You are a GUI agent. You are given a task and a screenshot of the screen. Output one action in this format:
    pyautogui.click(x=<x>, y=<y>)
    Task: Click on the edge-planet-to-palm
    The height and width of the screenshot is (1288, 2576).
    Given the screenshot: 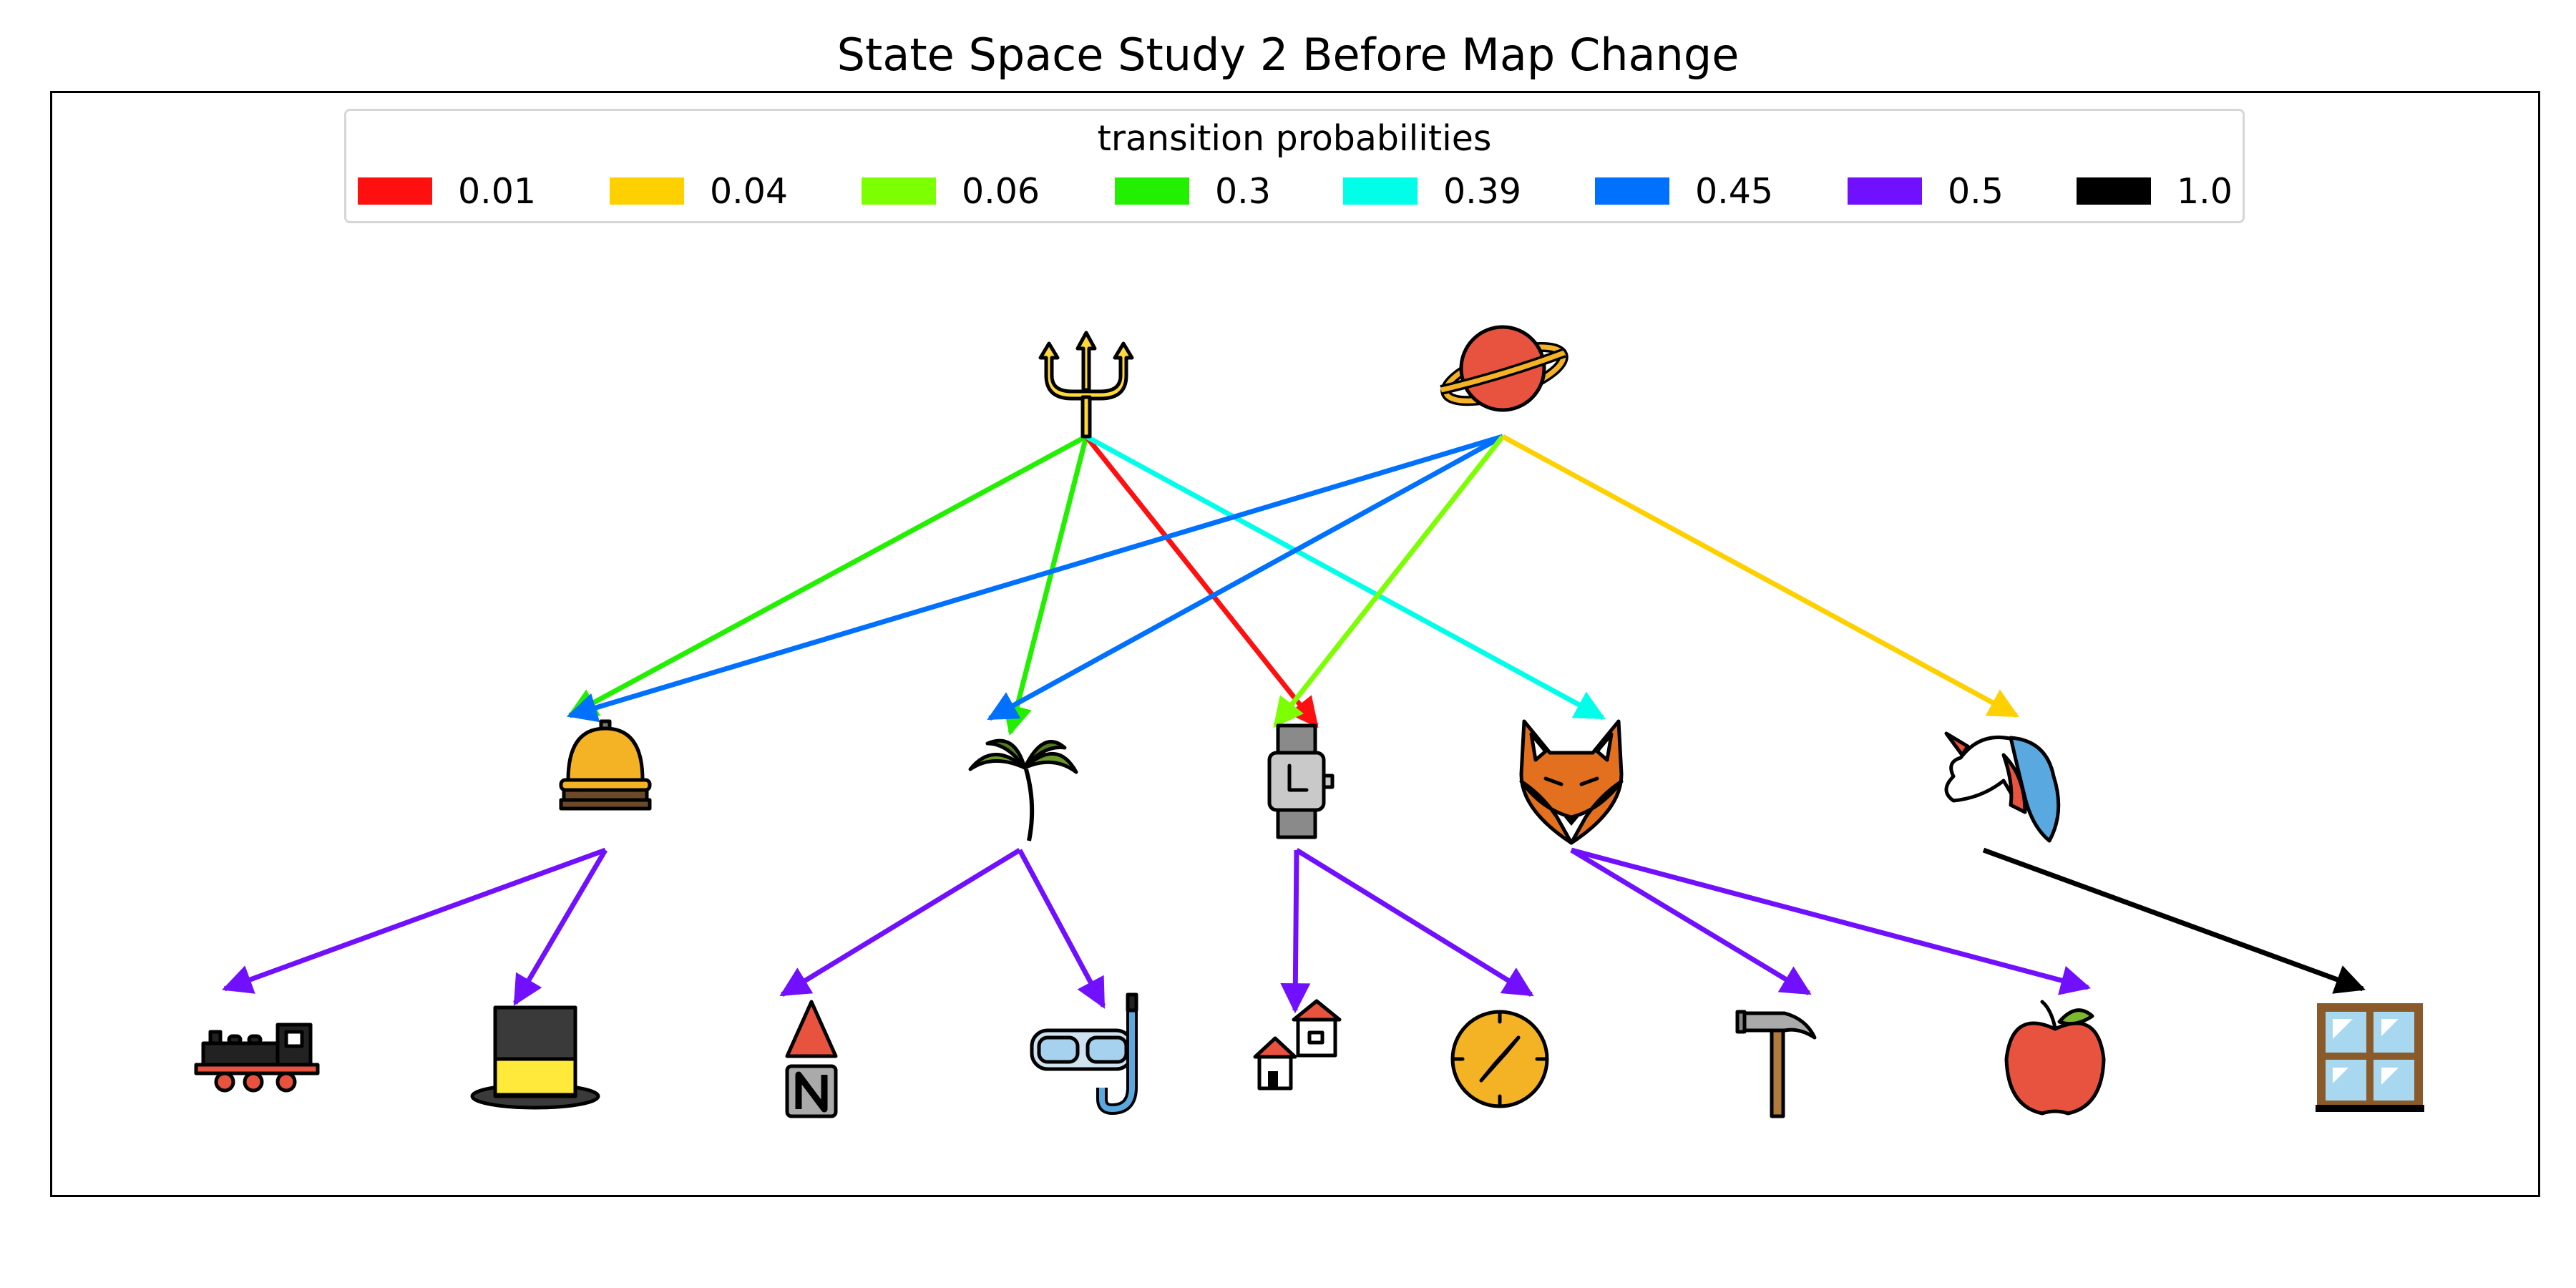 What is the action you would take?
    pyautogui.click(x=1245, y=577)
    